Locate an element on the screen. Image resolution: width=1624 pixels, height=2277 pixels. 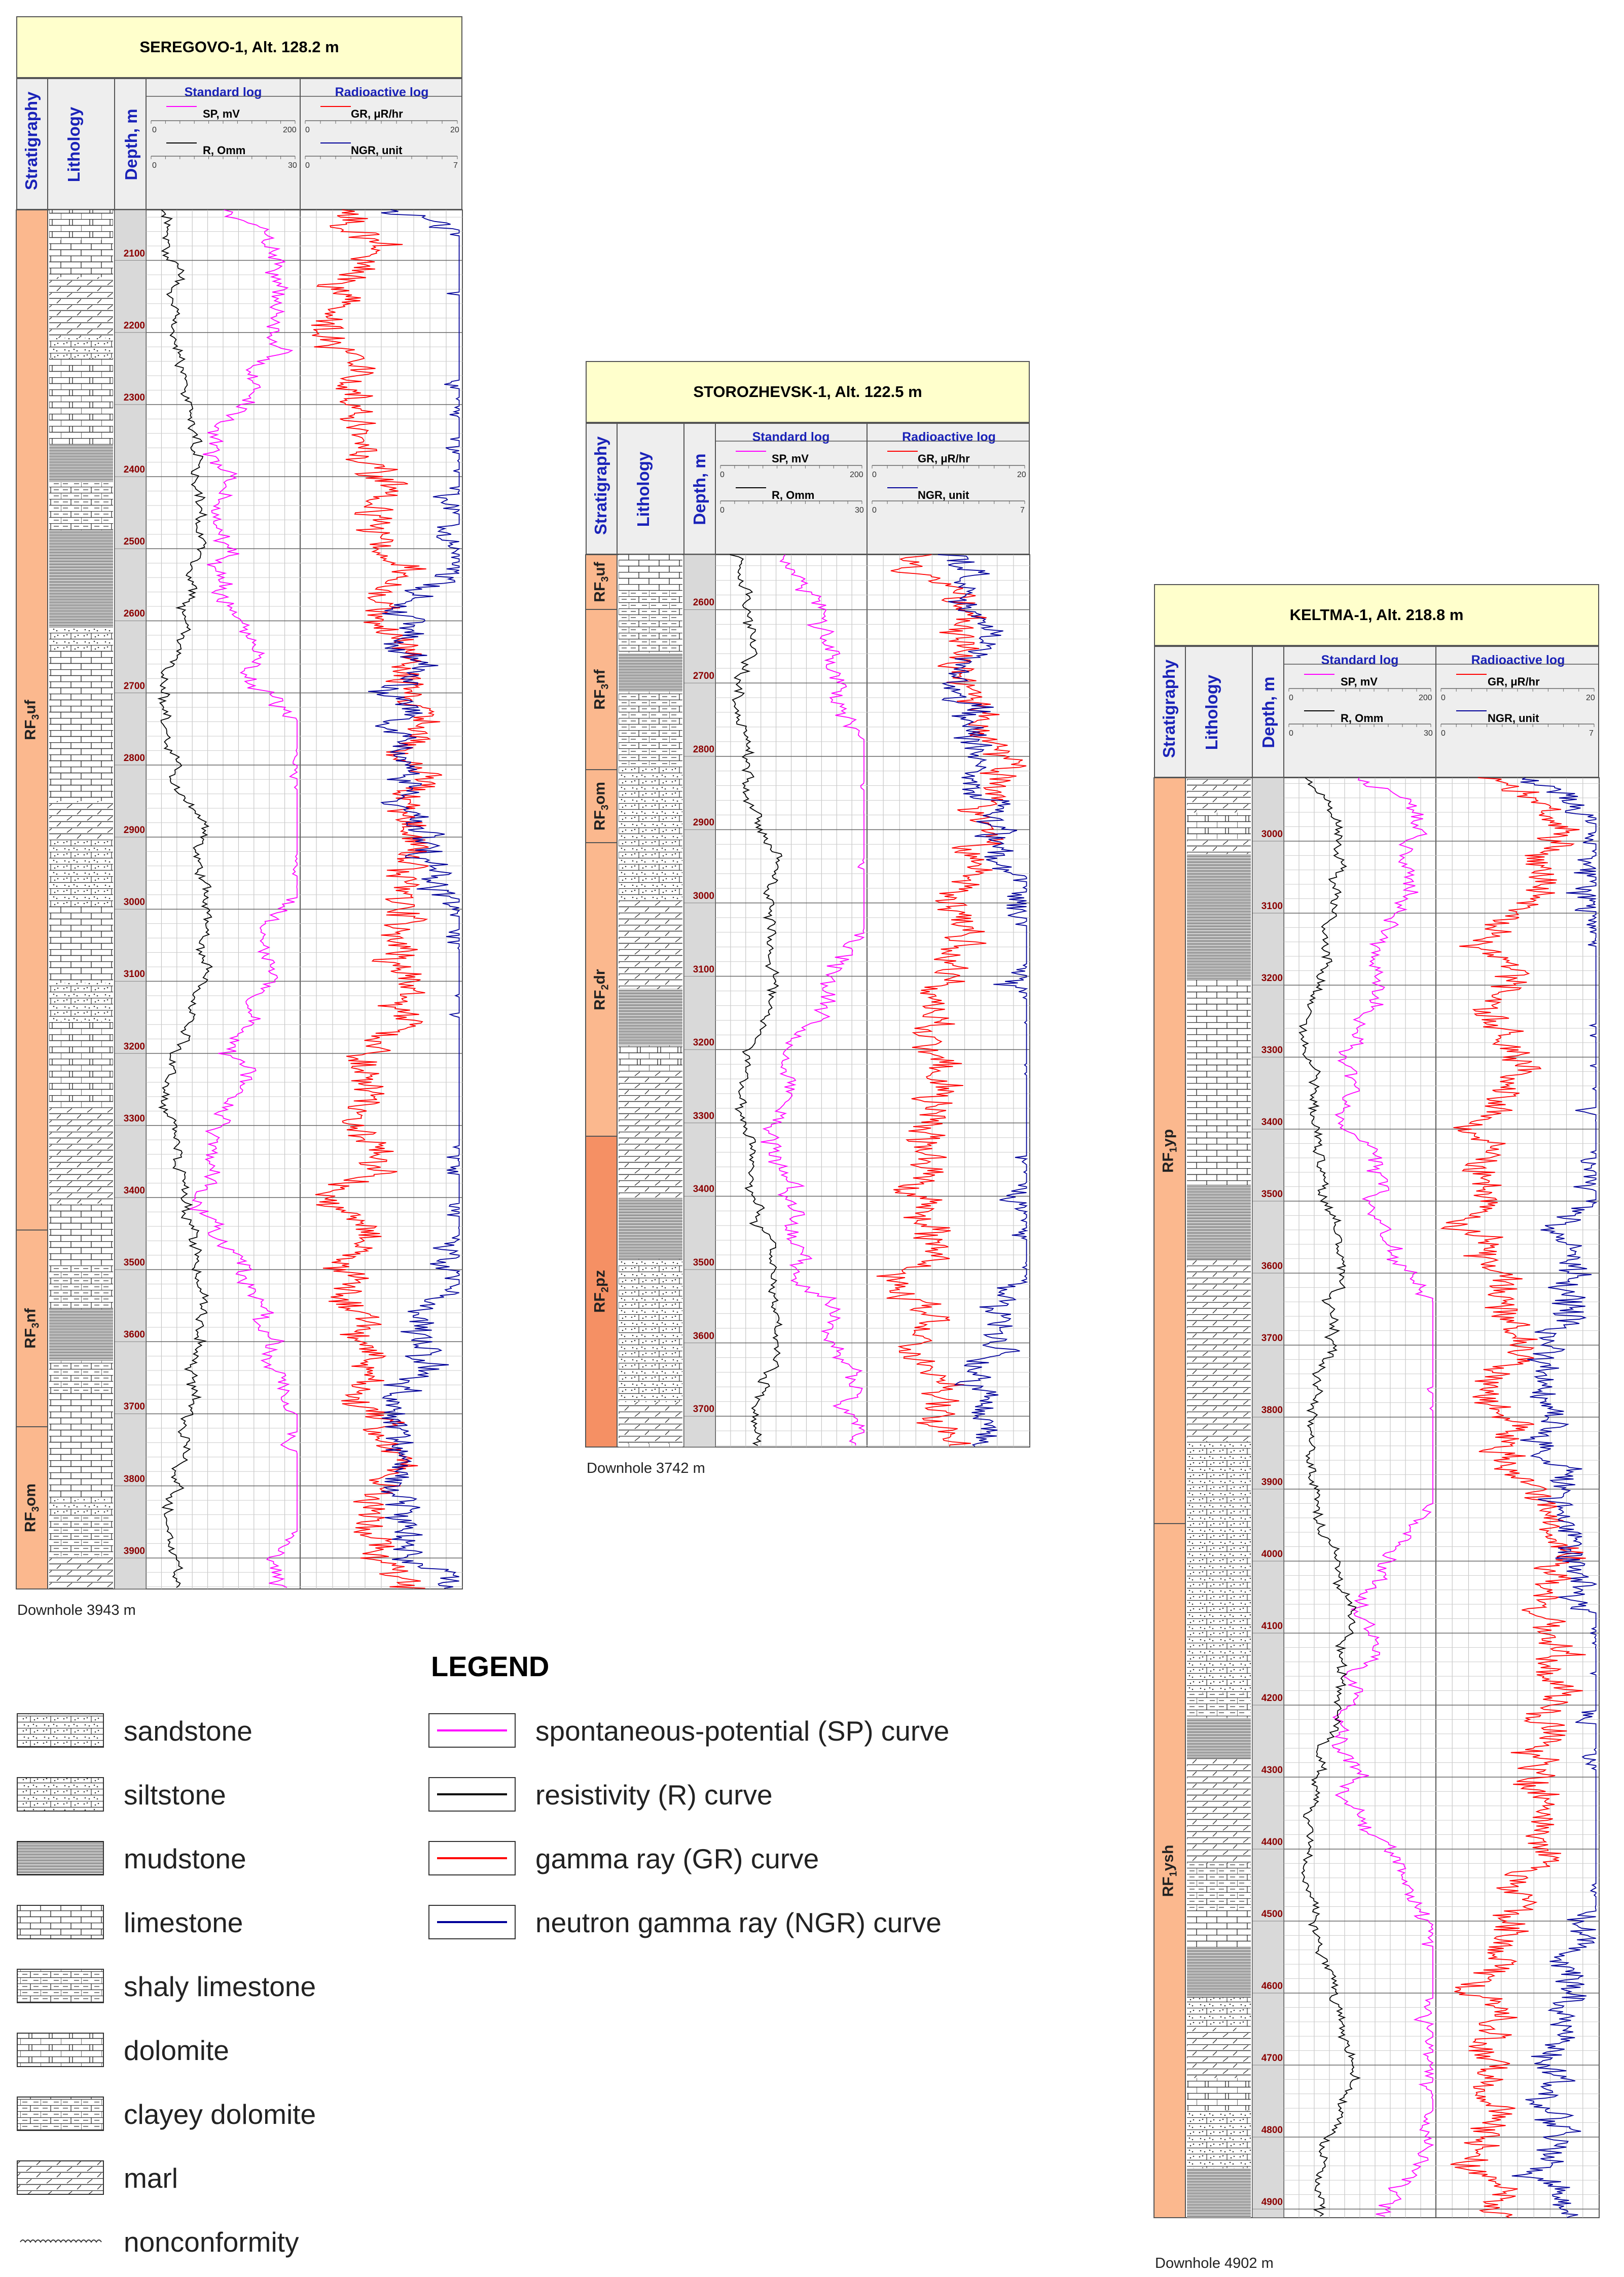
depth-label: 2400 is located at coordinates (134, 470).